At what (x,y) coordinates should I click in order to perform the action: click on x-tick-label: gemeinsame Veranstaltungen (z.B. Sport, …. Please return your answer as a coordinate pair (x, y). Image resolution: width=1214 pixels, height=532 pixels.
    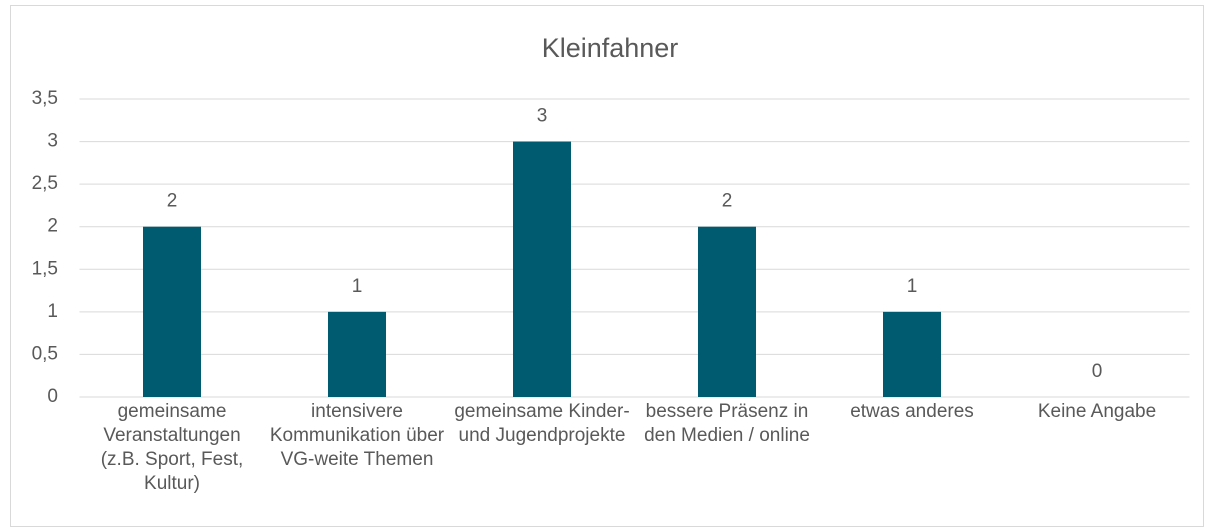
    Looking at the image, I should click on (172, 447).